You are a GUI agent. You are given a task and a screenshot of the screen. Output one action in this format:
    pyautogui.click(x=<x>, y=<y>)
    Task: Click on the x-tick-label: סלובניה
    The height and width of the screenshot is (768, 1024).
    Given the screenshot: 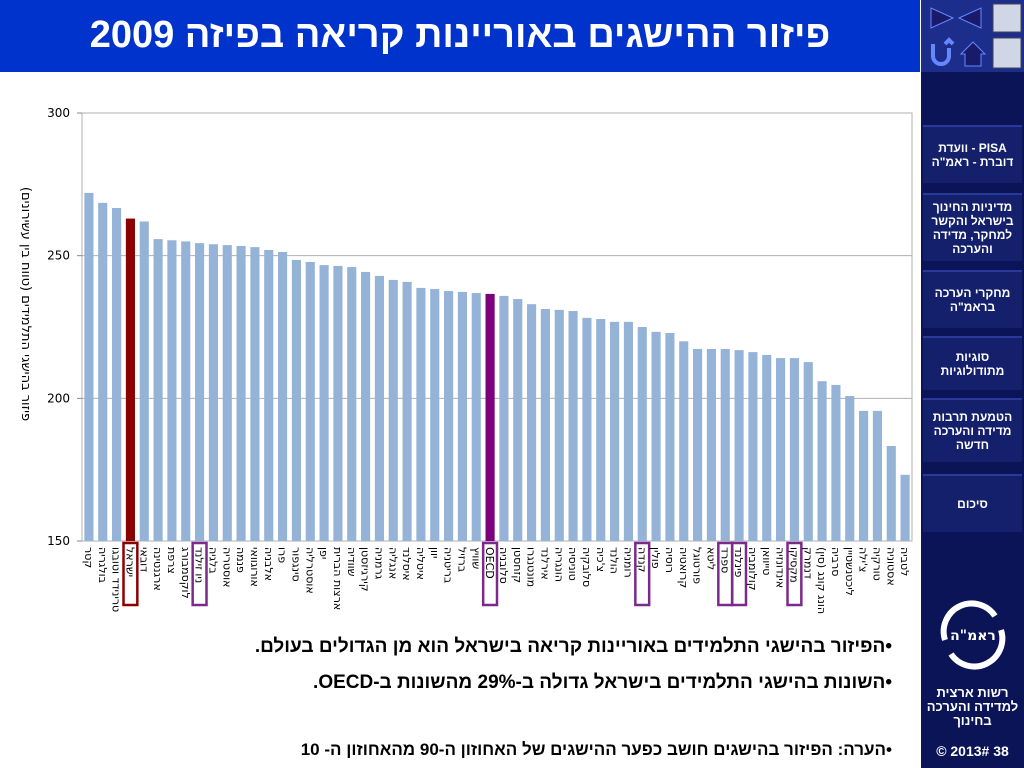 What is the action you would take?
    pyautogui.click(x=503, y=565)
    